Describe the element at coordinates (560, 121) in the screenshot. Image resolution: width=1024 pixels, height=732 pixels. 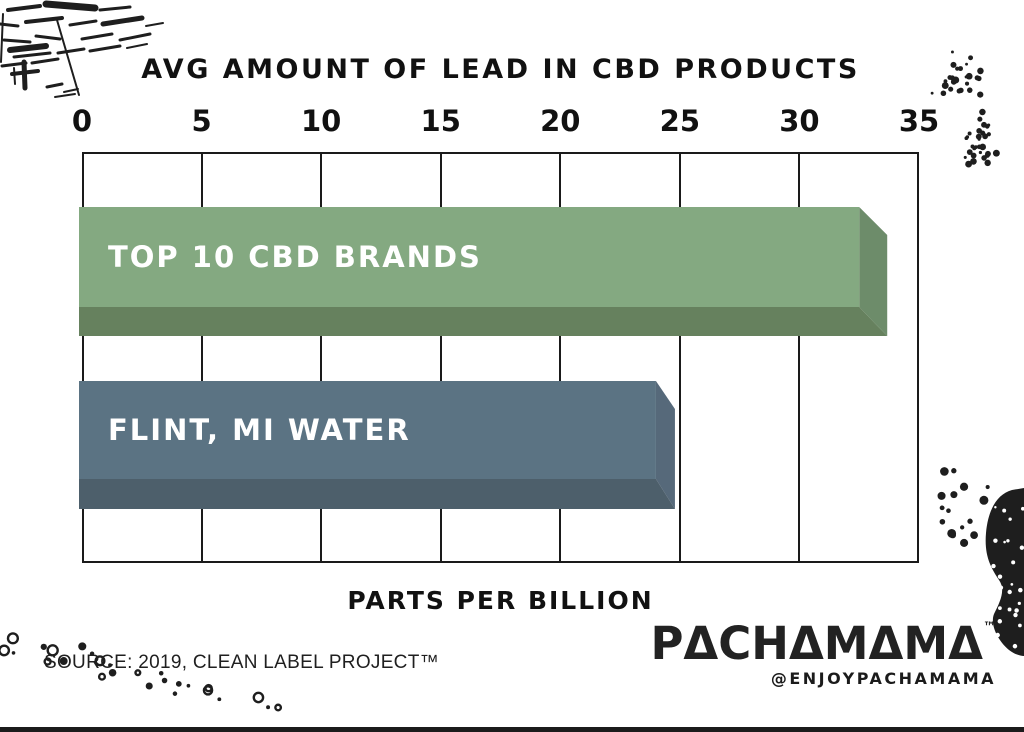
I see `x-tick-20: 20` at that location.